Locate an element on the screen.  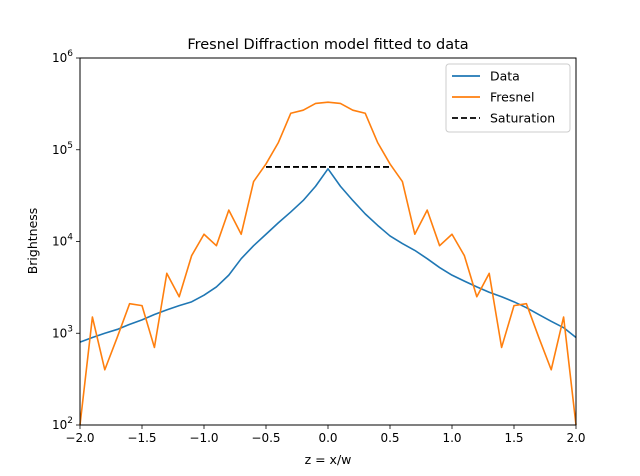
legend-label-data: Data is located at coordinates (505, 76).